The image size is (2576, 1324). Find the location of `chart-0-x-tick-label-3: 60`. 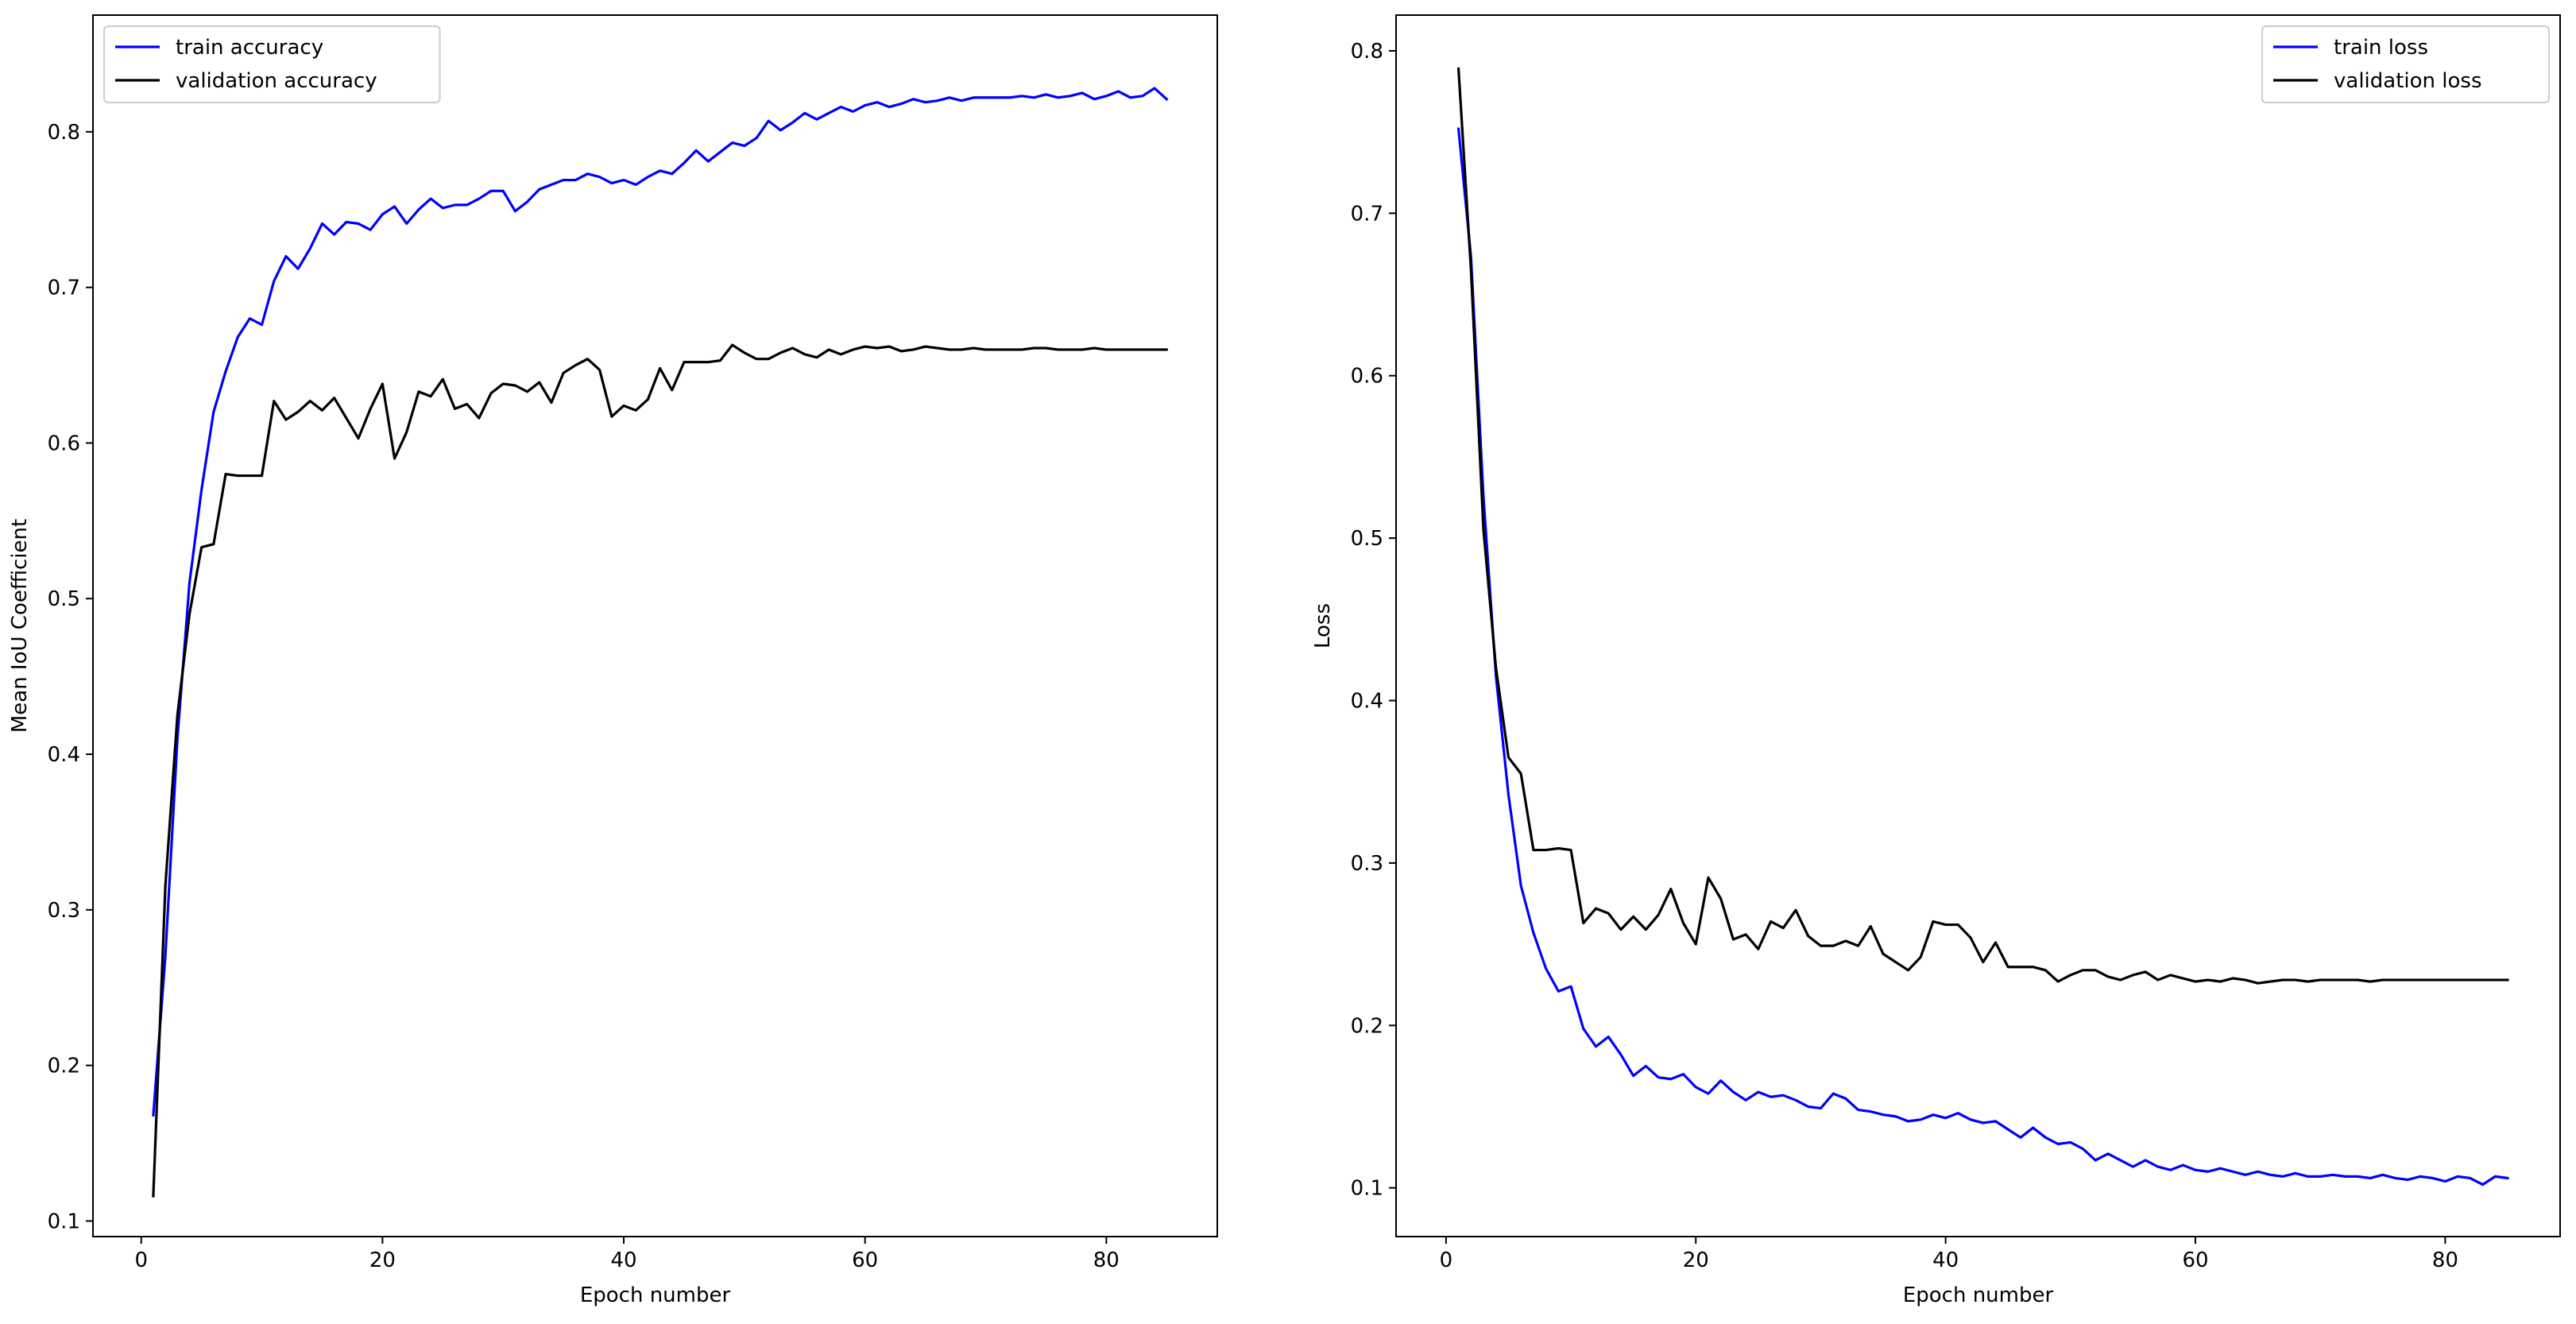

chart-0-x-tick-label-3: 60 is located at coordinates (865, 1260).